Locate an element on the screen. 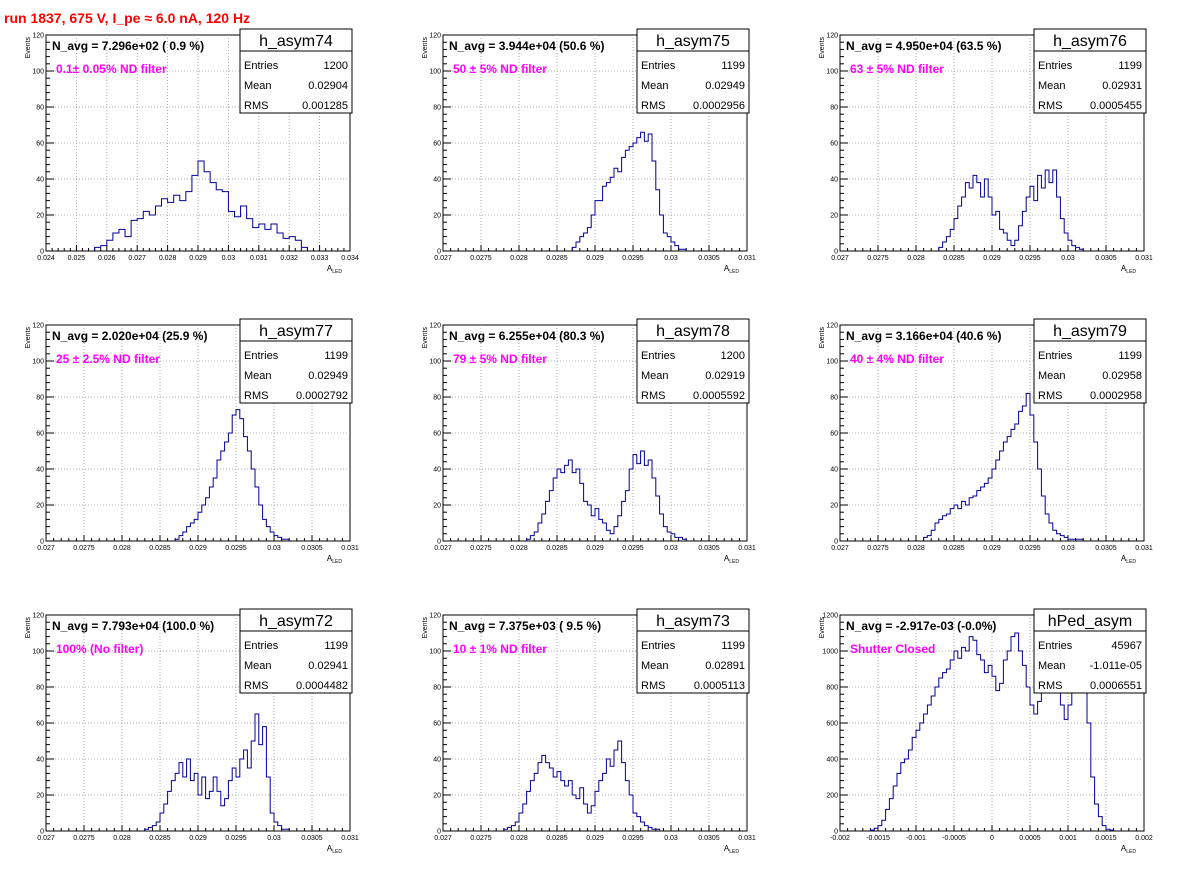 This screenshot has height=872, width=1196. stats-value: 1200 is located at coordinates (336, 66).